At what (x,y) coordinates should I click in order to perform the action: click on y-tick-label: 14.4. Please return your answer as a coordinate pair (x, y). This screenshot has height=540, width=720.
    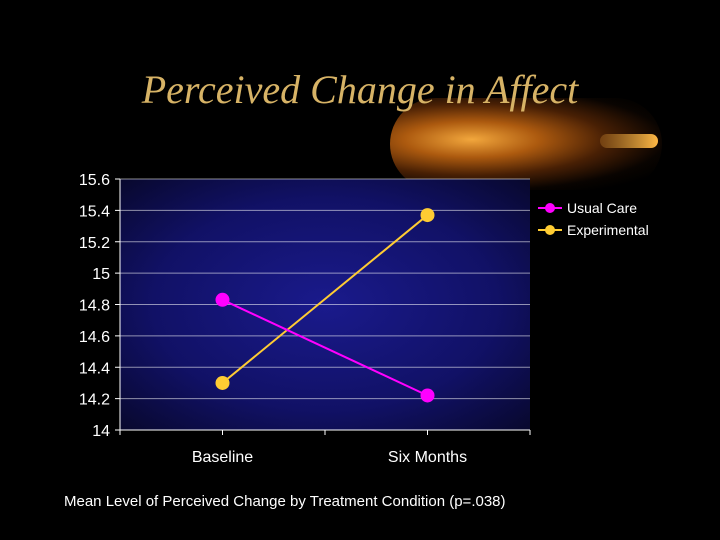
    Looking at the image, I should click on (94, 368).